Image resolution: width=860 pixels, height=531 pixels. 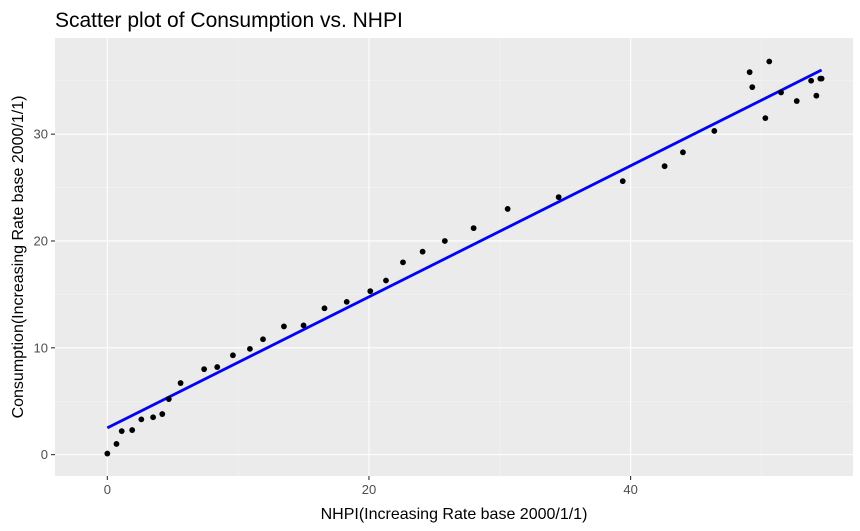 What do you see at coordinates (41, 347) in the screenshot?
I see `y-tick-label: 10` at bounding box center [41, 347].